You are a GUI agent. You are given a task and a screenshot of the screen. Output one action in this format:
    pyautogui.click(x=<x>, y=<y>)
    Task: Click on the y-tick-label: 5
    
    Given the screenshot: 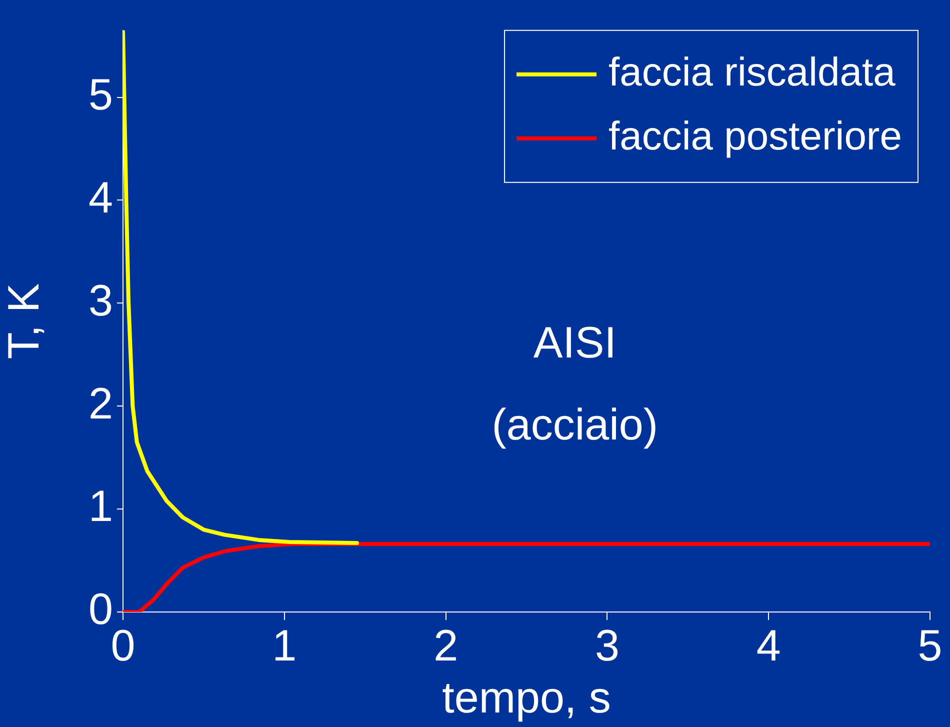 What is the action you would take?
    pyautogui.click(x=100, y=95)
    